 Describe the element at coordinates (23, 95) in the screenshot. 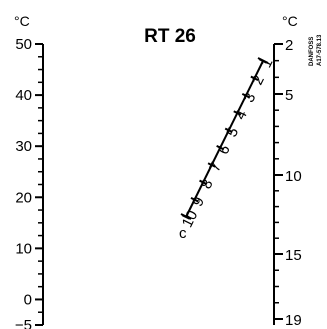

I see `left-scale-tick-label: 40` at that location.